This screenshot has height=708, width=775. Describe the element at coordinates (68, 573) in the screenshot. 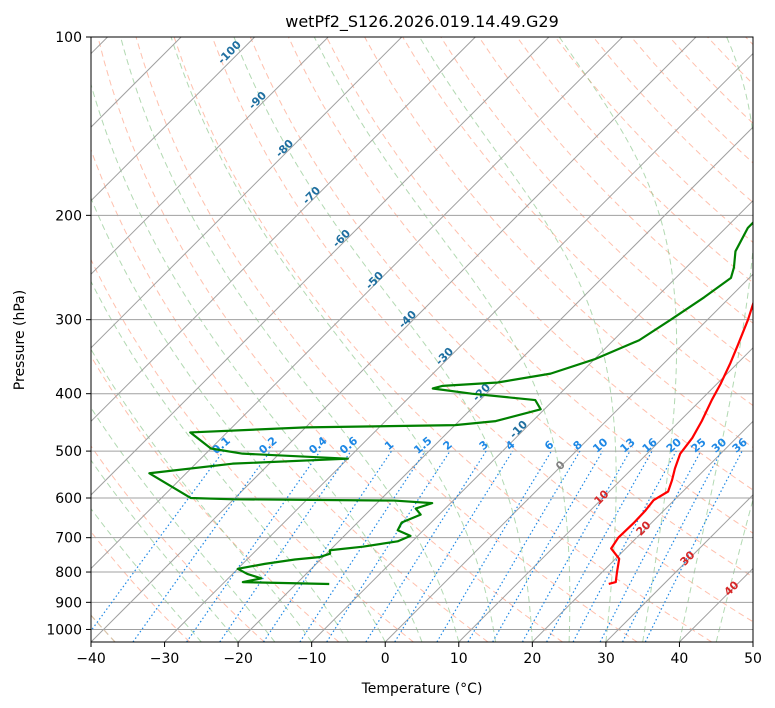

I see `y-tick-label: 800` at that location.